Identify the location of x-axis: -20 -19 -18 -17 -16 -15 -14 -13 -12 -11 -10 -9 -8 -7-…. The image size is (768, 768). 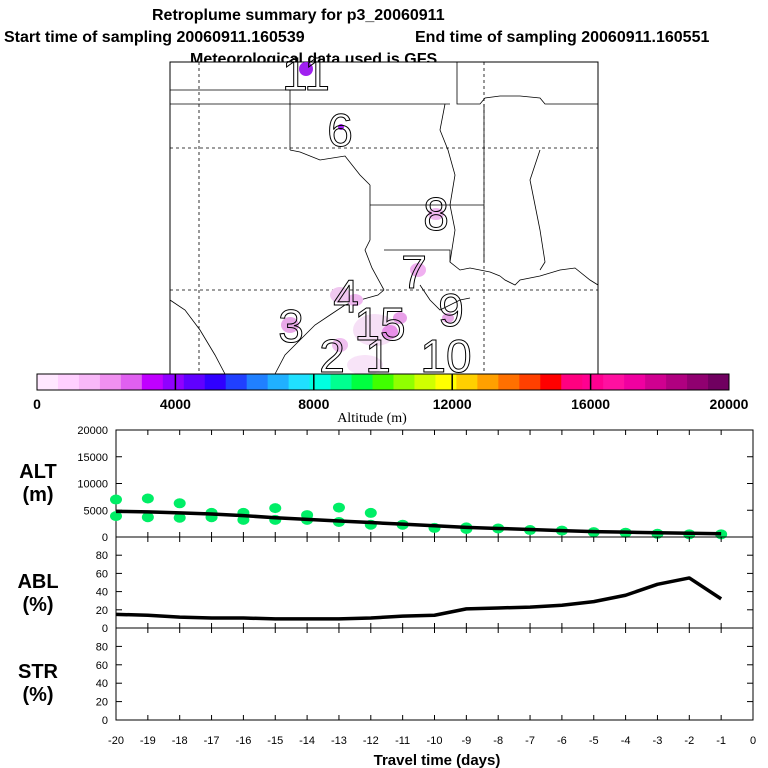
(432, 741).